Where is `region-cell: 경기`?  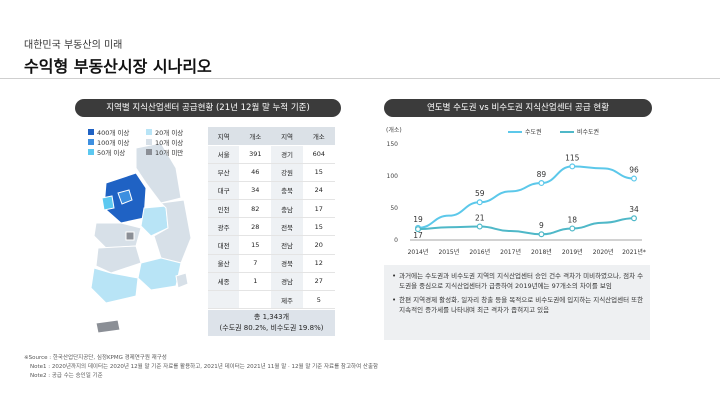 region-cell: 경기 is located at coordinates (287, 154).